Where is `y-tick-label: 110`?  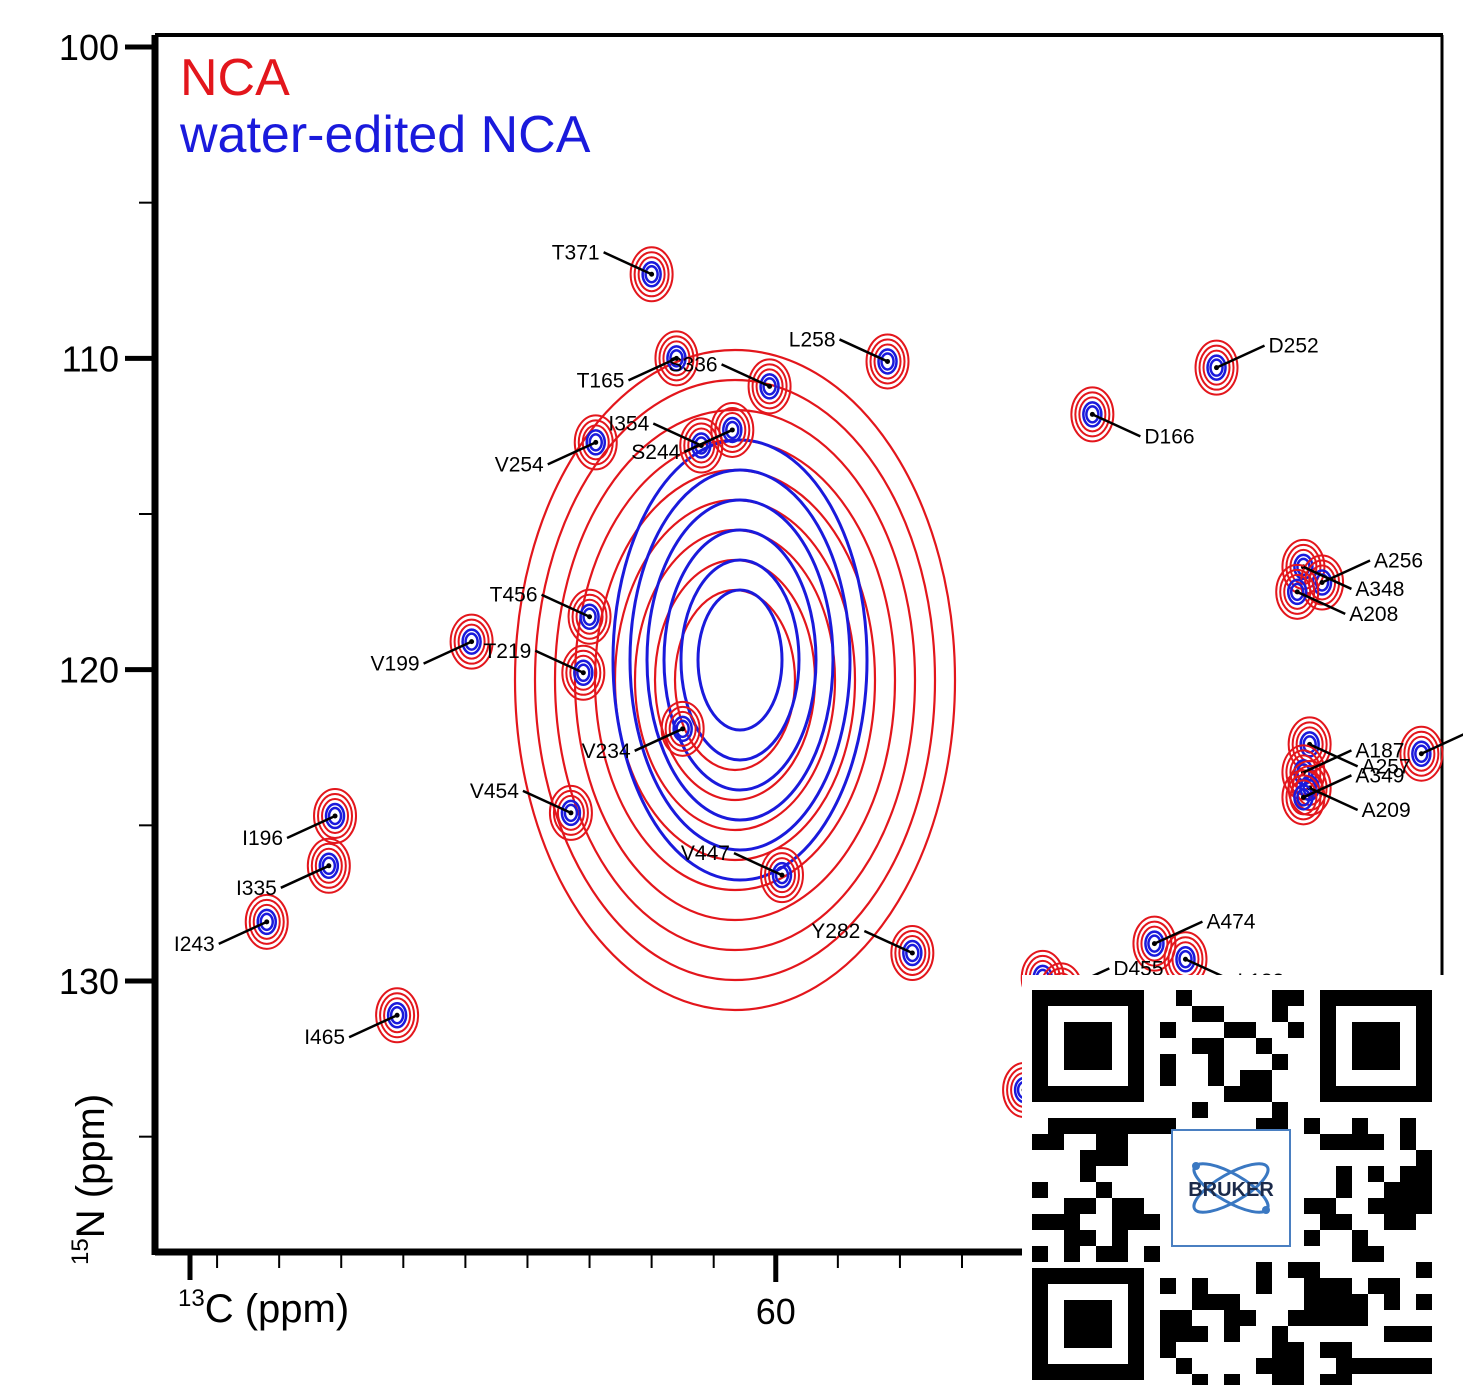
y-tick-label: 110 is located at coordinates (90, 358).